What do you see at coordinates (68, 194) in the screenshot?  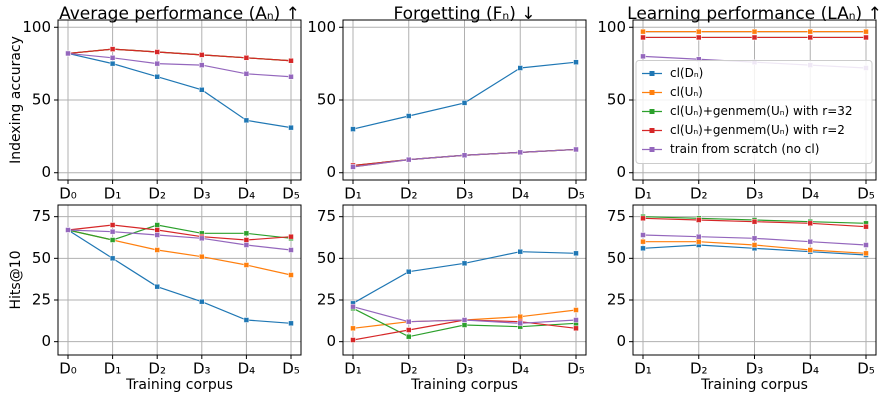 I see `x-tick-label: D₀` at bounding box center [68, 194].